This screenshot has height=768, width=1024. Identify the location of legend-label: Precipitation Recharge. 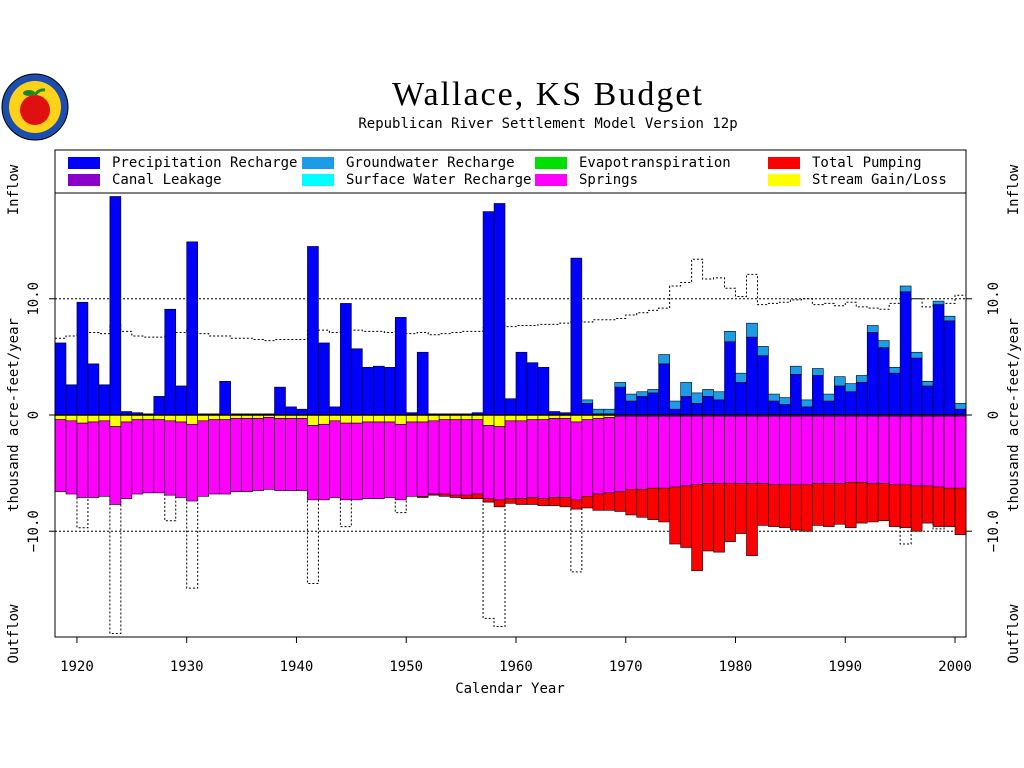
(204, 163).